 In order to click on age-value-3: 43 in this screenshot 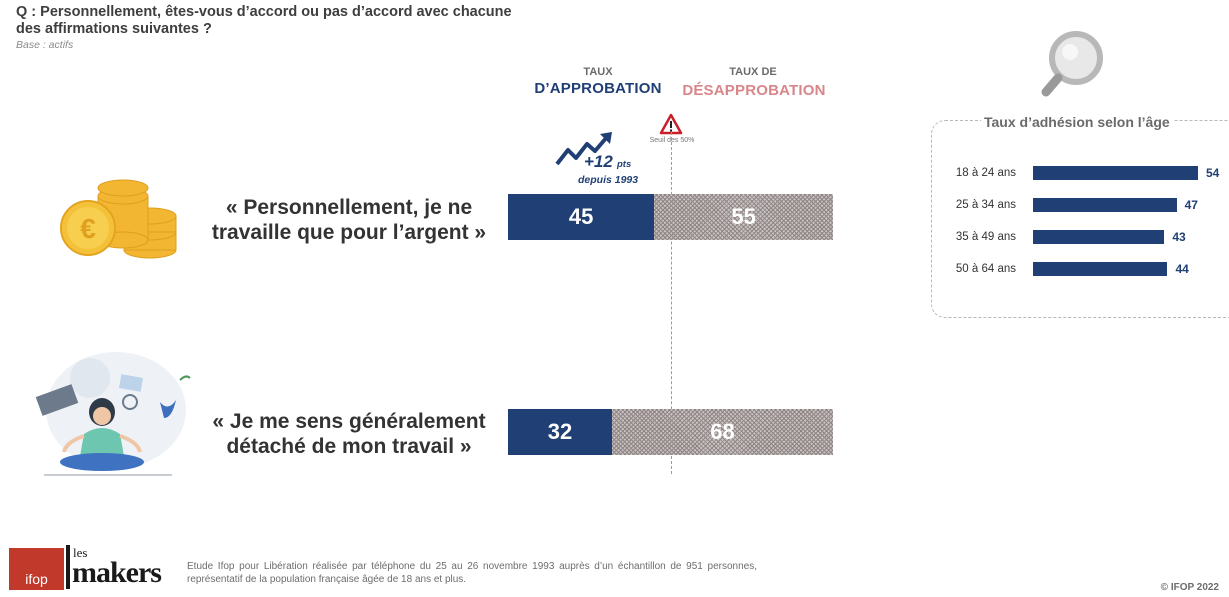, I will do `click(1179, 237)`.